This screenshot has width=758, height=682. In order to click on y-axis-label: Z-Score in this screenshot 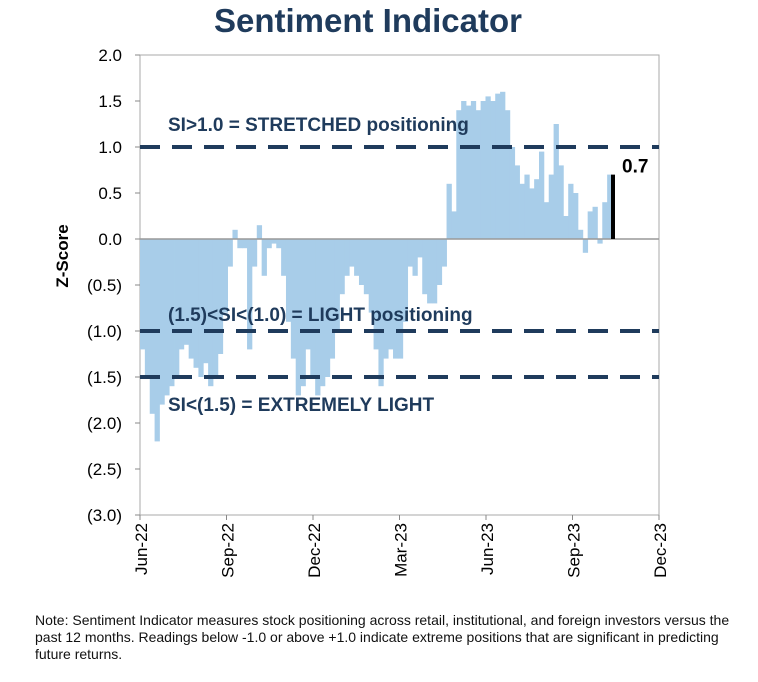, I will do `click(62, 255)`.